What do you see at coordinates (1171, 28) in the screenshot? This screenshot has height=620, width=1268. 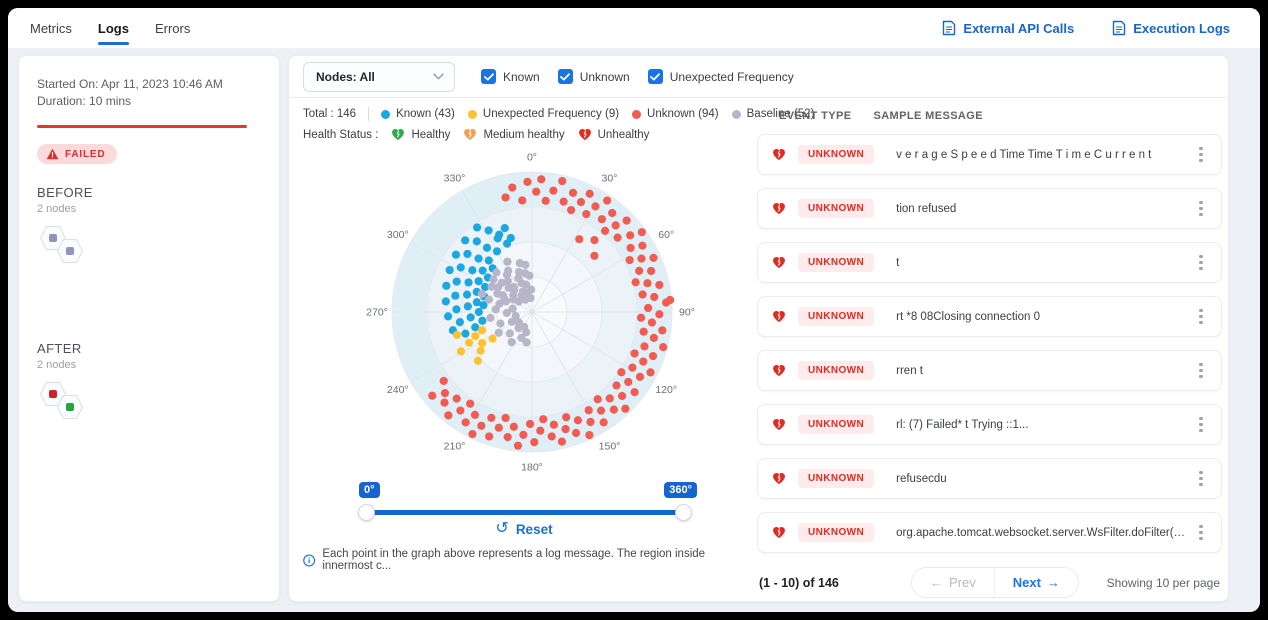 I see `link-execution-logs: Execution Logs` at bounding box center [1171, 28].